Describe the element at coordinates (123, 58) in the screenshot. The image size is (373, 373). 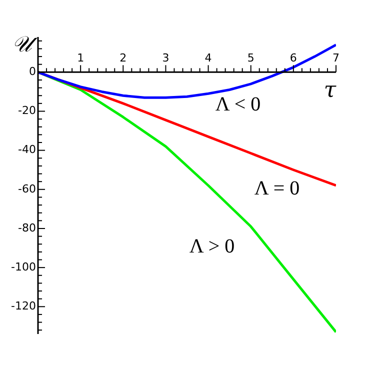
I see `x-tick-label: 2` at that location.